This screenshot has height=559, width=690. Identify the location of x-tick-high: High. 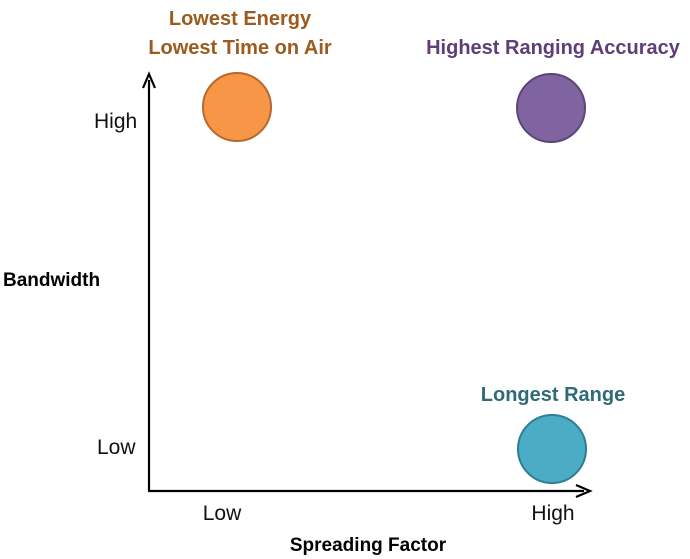
(553, 513).